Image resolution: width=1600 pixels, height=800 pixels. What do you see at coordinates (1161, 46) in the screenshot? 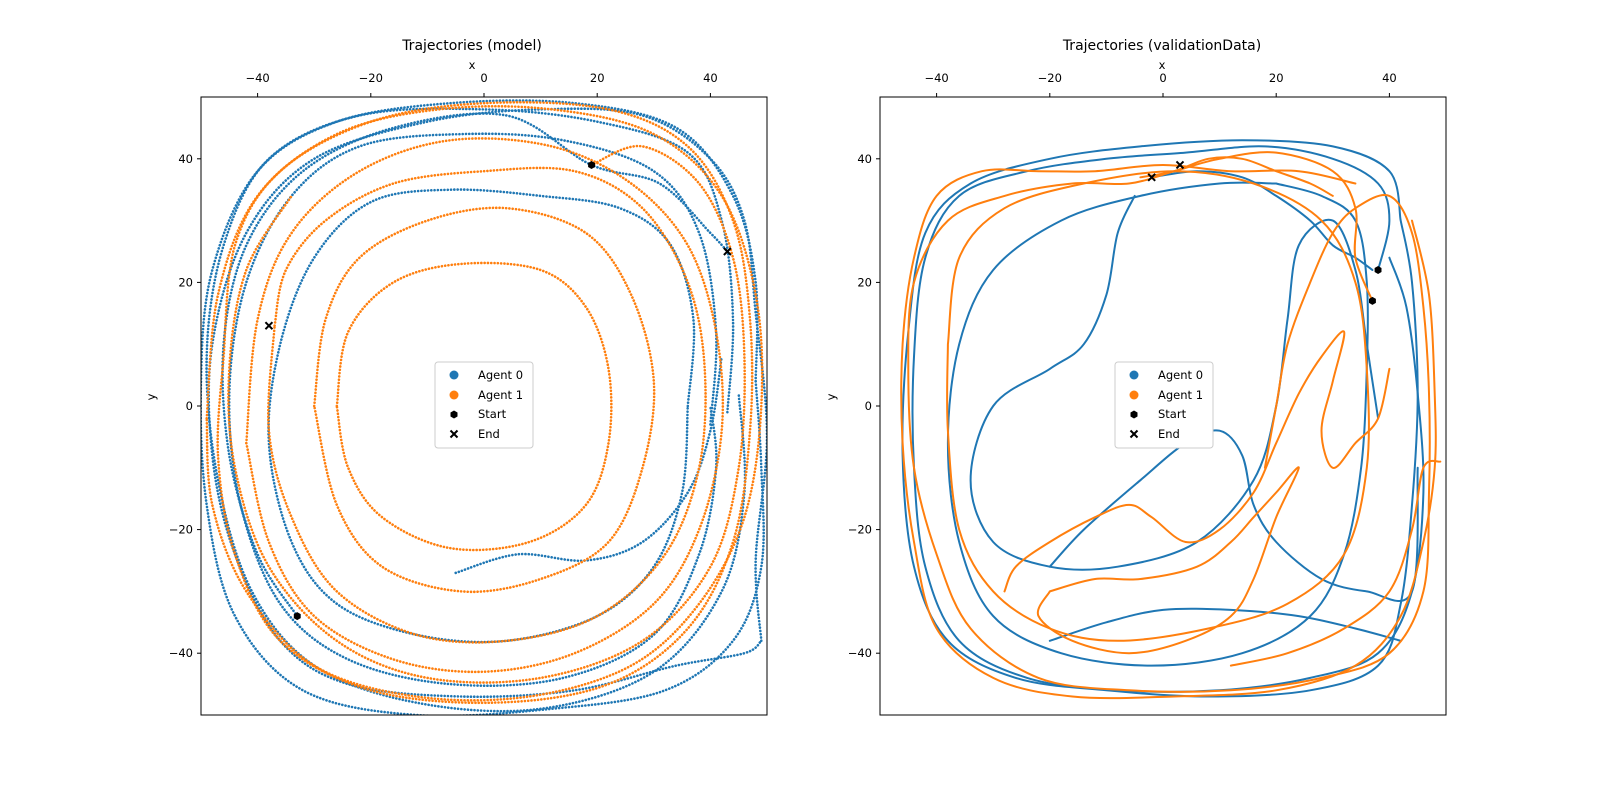
I see `chart-title: Trajectories (validationData)` at bounding box center [1161, 46].